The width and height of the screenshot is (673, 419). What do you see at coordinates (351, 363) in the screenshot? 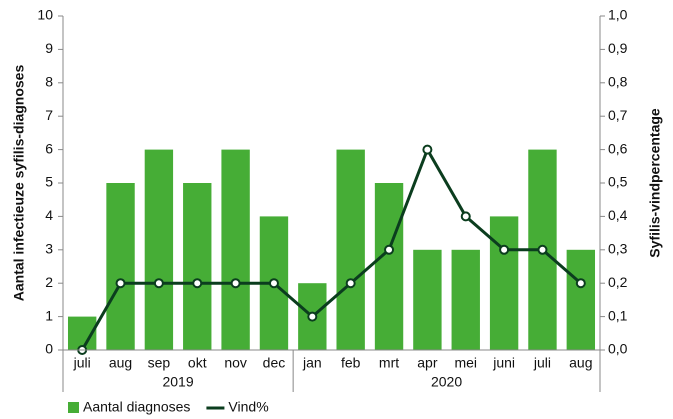
I see `x-tick-label: feb` at bounding box center [351, 363].